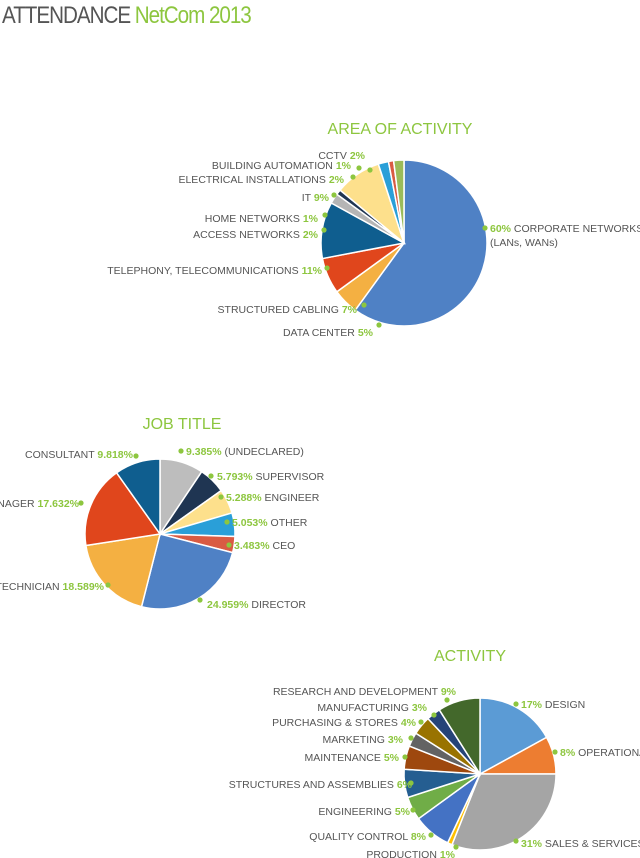  What do you see at coordinates (313, 785) in the screenshot?
I see `slice-name: STRUCTURES AND ASSEMBLIES` at bounding box center [313, 785].